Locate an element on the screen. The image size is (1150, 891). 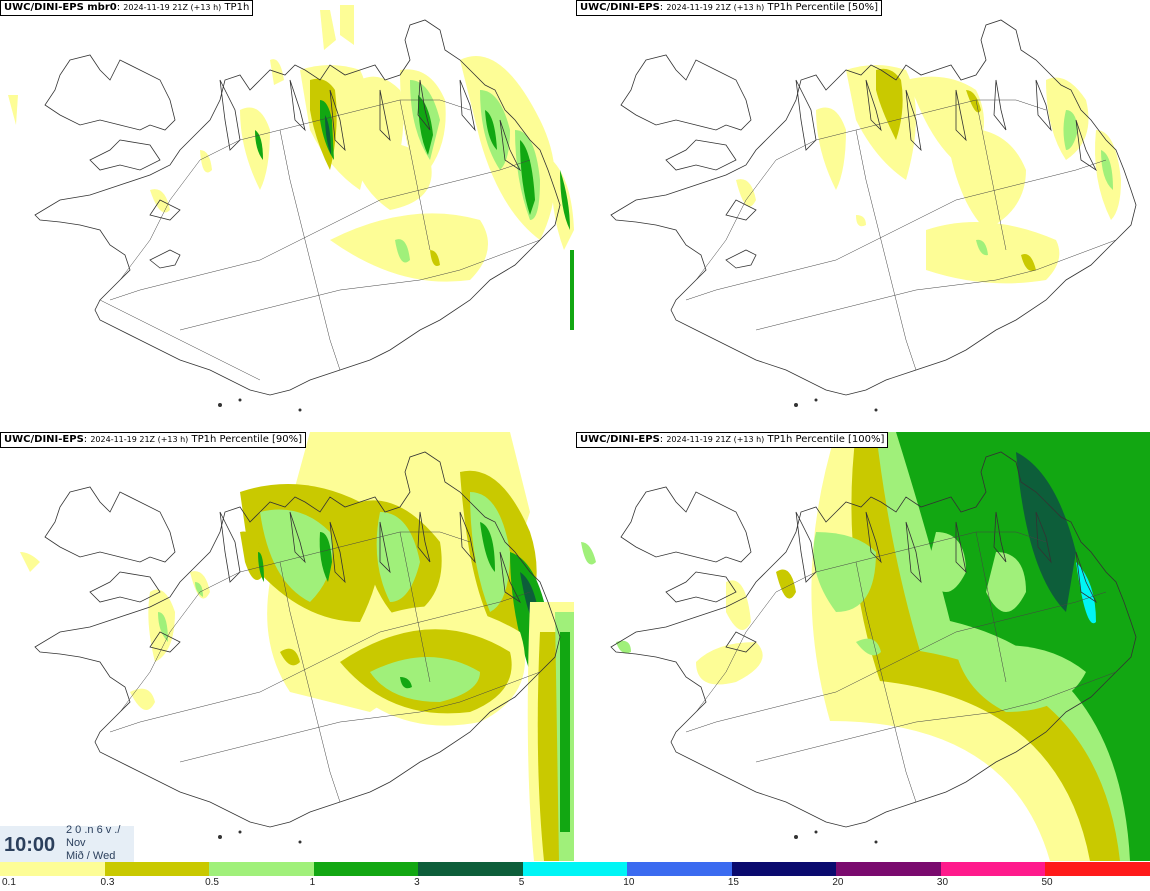
valid-date: 2 0 .n 6 v ./ Nov Mið / Wed is located at coordinates (100, 843).